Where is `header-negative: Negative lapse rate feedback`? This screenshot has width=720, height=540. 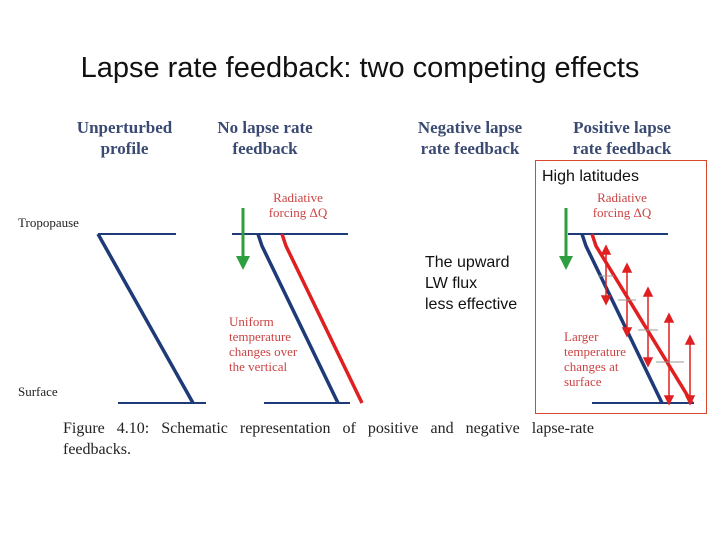
header-negative: Negative lapse rate feedback is located at coordinates (470, 138).